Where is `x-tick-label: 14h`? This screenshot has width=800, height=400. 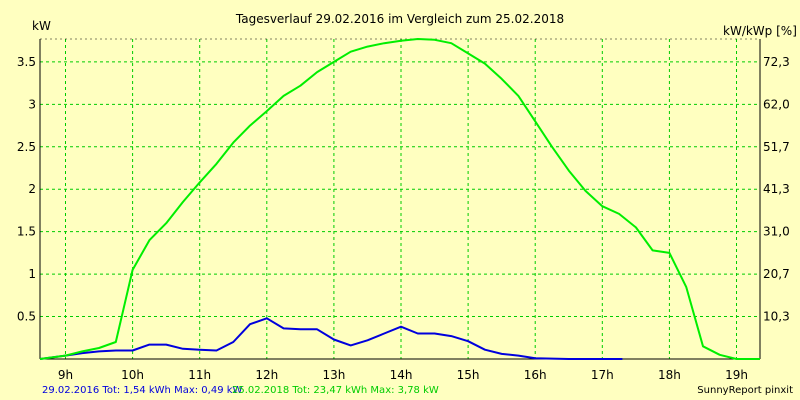
x-tick-label: 14h is located at coordinates (401, 375).